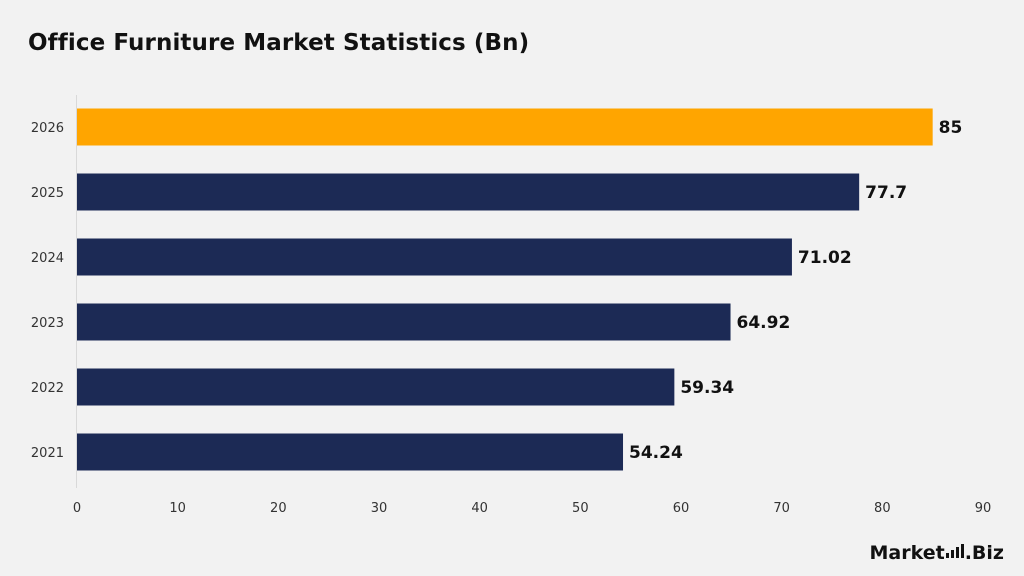 The image size is (1024, 576). I want to click on bar-2021, so click(350, 452).